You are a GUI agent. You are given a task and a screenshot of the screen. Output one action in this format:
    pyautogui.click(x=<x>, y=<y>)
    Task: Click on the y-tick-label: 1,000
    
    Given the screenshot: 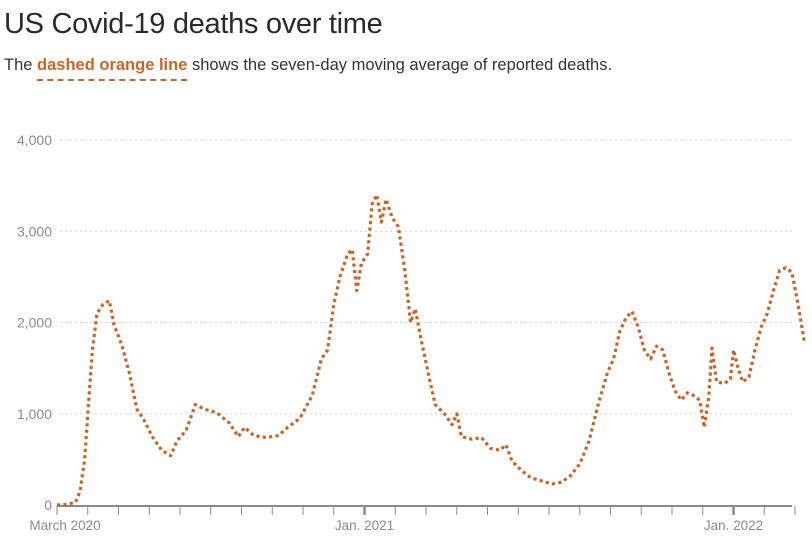 What is the action you would take?
    pyautogui.click(x=34, y=414)
    